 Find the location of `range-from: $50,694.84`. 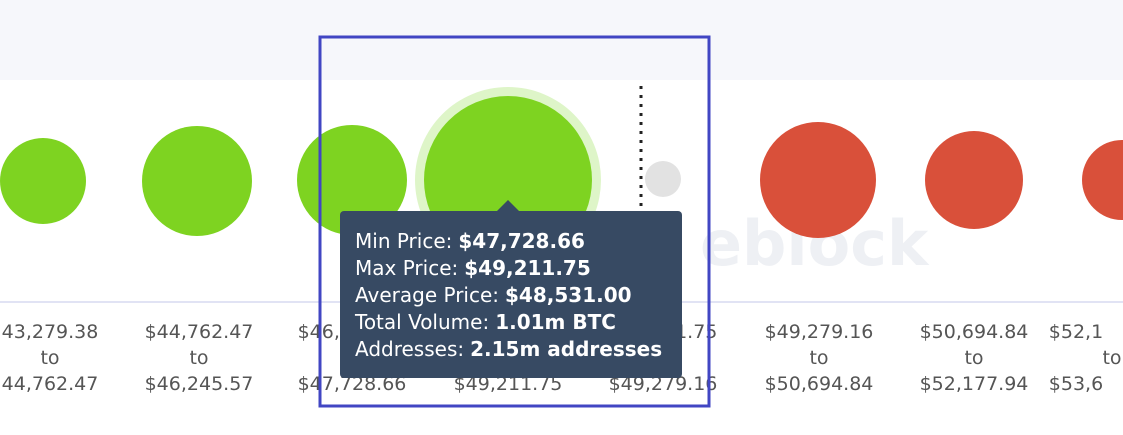

range-from: $50,694.84 is located at coordinates (974, 332).